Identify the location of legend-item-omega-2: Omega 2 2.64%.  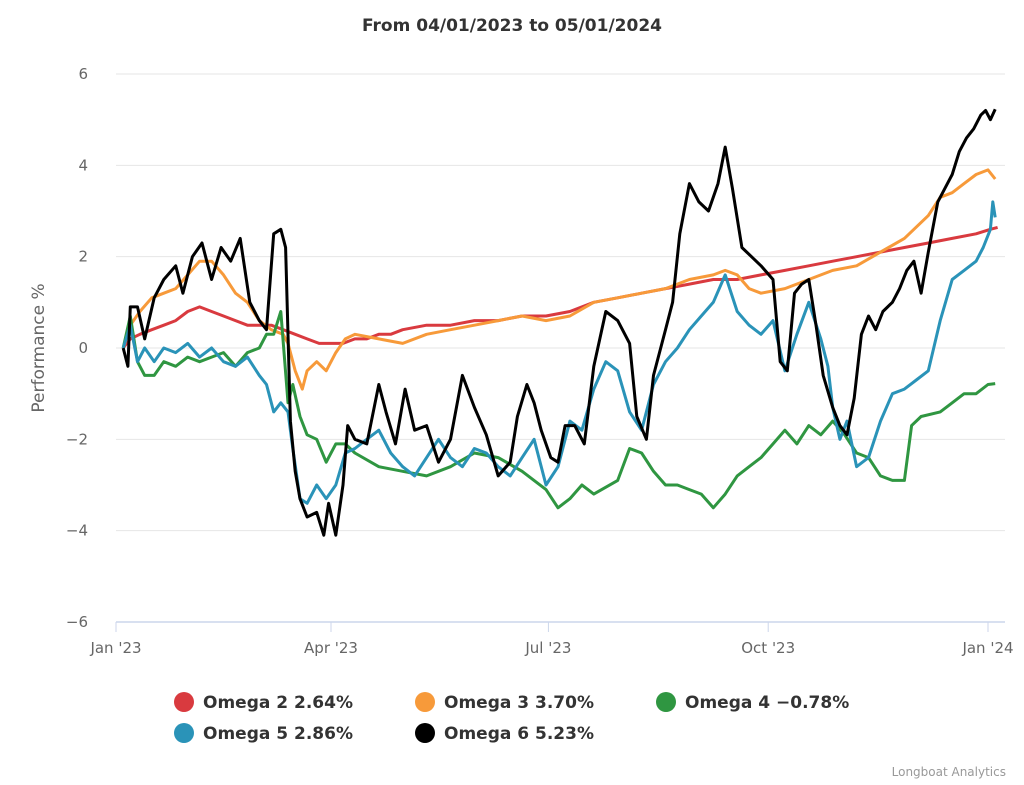
(263, 702).